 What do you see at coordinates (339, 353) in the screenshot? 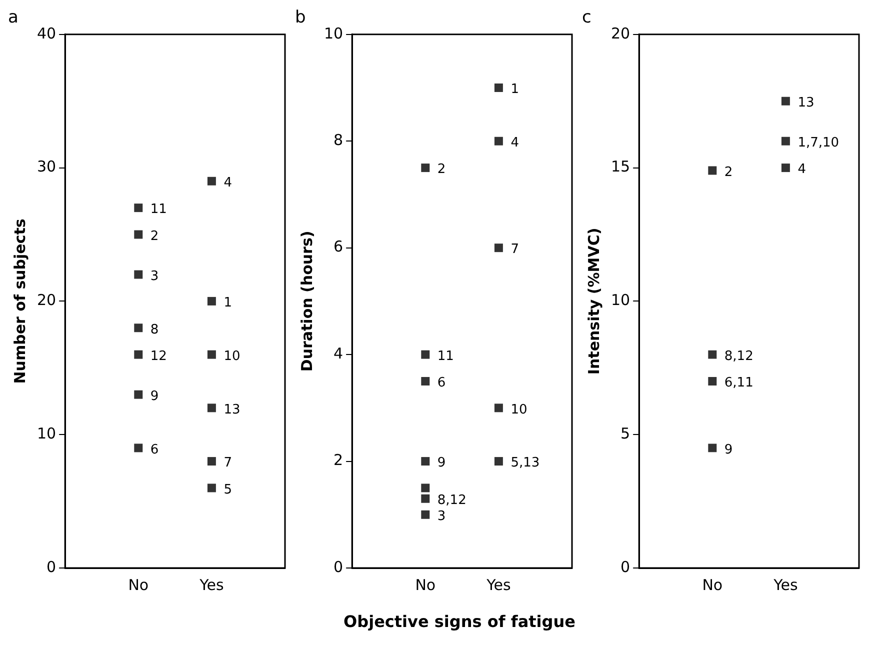
I see `y-tick-label: 4` at bounding box center [339, 353].